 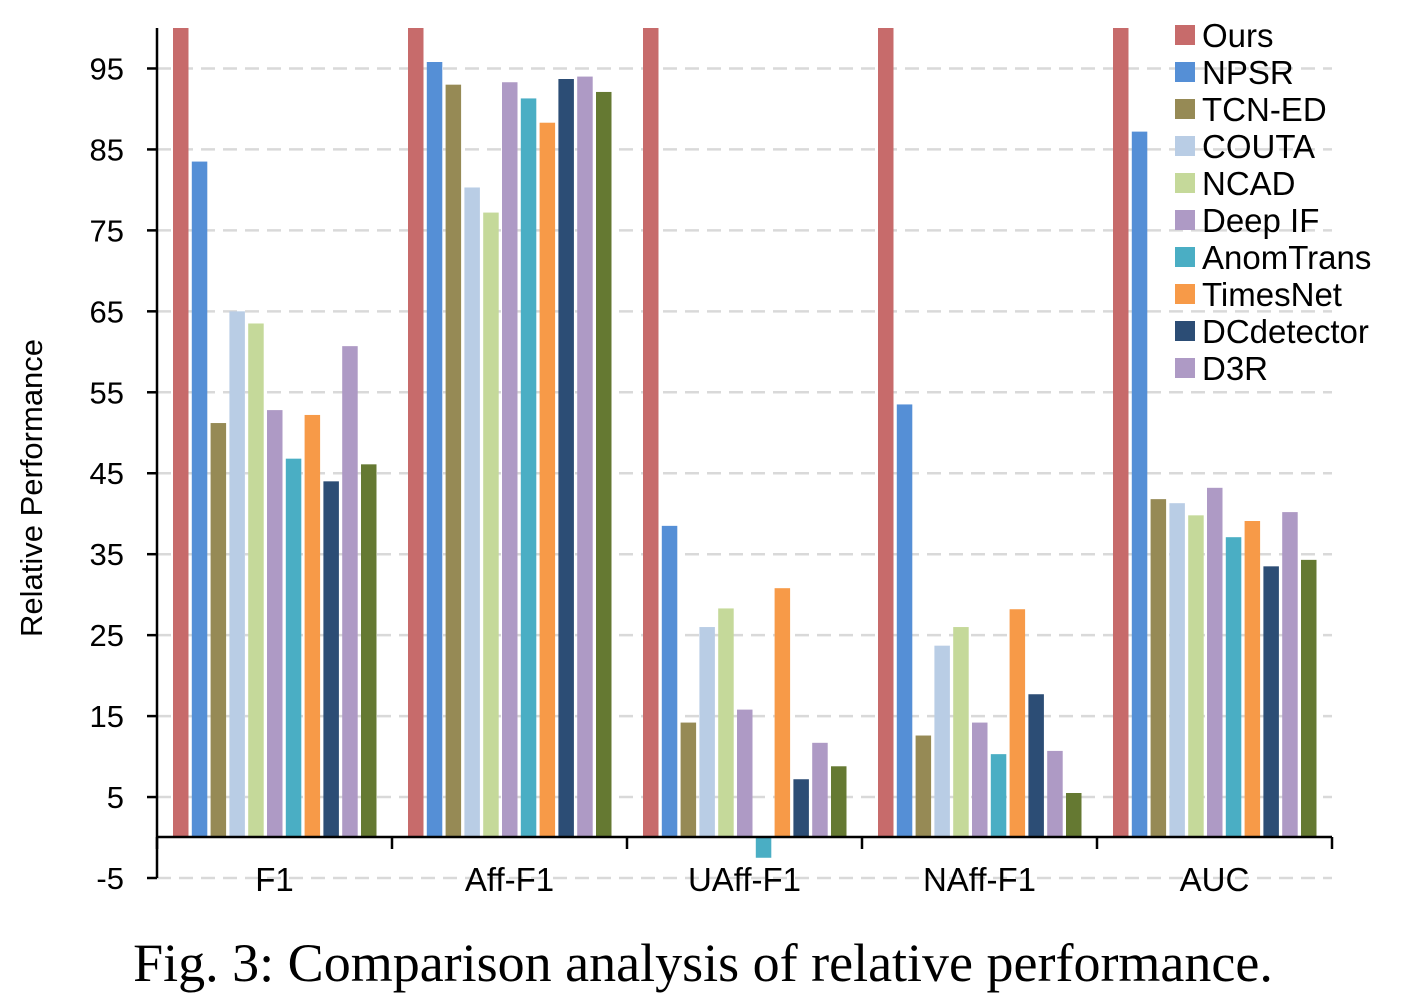 What do you see at coordinates (509, 879) in the screenshot?
I see `x-category-label: Aff-F1` at bounding box center [509, 879].